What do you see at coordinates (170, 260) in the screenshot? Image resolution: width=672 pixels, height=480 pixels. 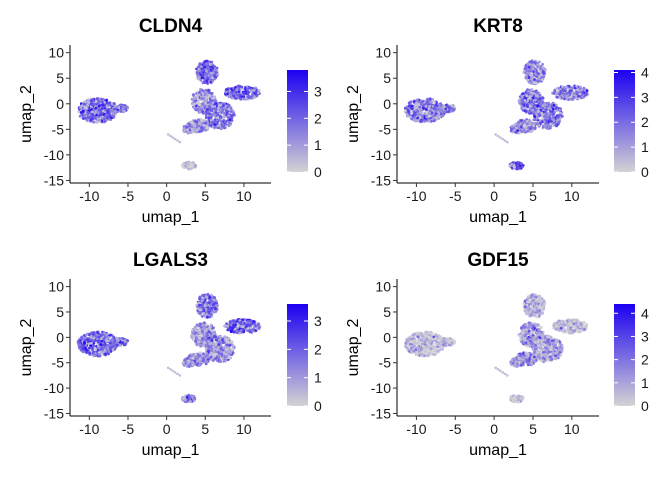 I see `chart-title: LGALS3` at bounding box center [170, 260].